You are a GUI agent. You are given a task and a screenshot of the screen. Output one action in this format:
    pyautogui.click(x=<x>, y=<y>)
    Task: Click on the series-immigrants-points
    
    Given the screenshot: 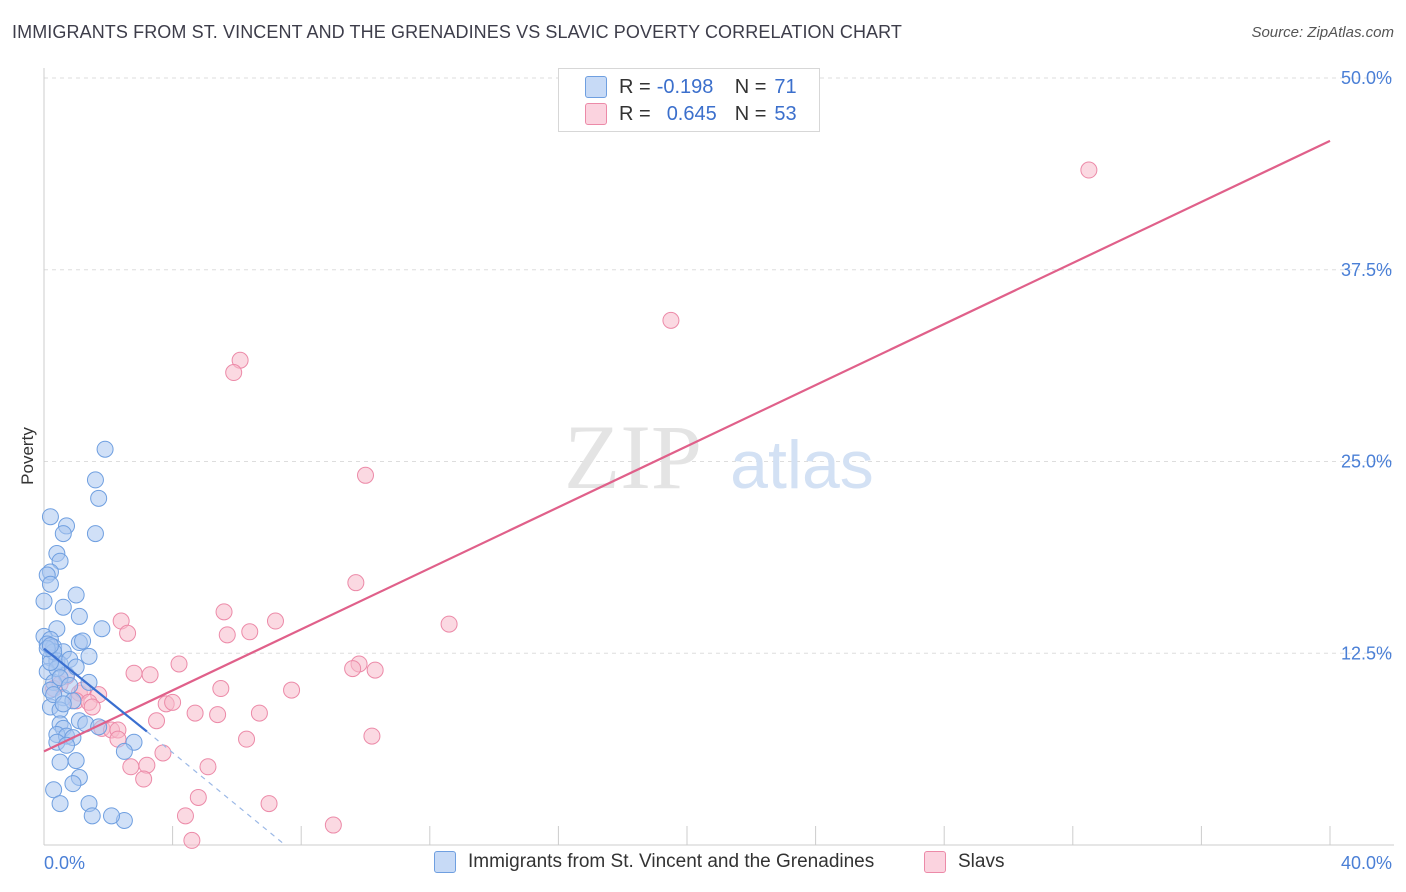 What is the action you would take?
    pyautogui.click(x=89, y=634)
    